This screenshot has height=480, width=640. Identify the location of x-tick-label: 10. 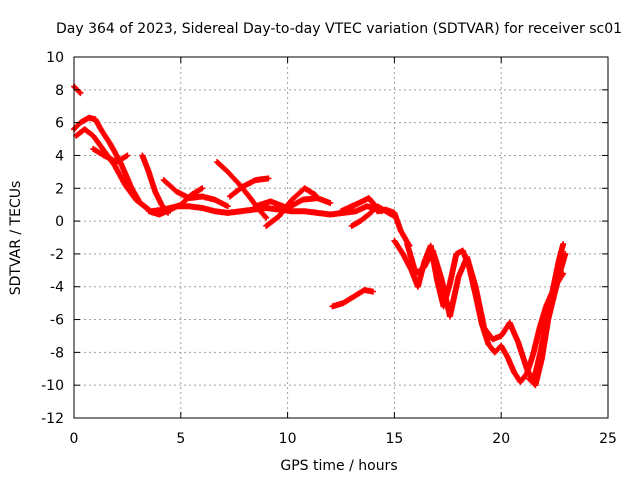
(288, 439).